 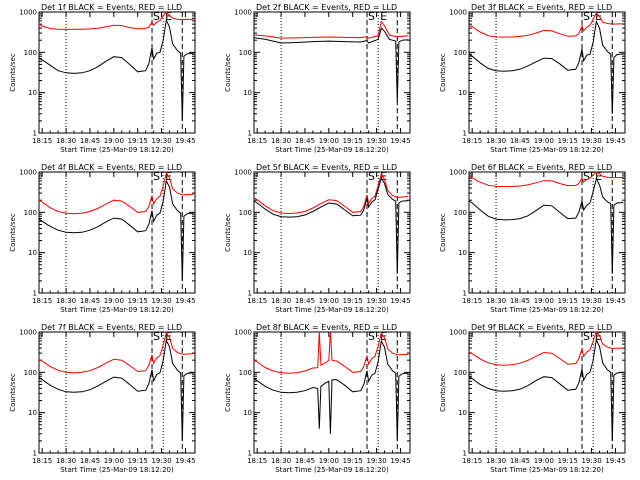 I want to click on panel-title: Det 3f BLACK = Events, RED = LLD, so click(x=541, y=7).